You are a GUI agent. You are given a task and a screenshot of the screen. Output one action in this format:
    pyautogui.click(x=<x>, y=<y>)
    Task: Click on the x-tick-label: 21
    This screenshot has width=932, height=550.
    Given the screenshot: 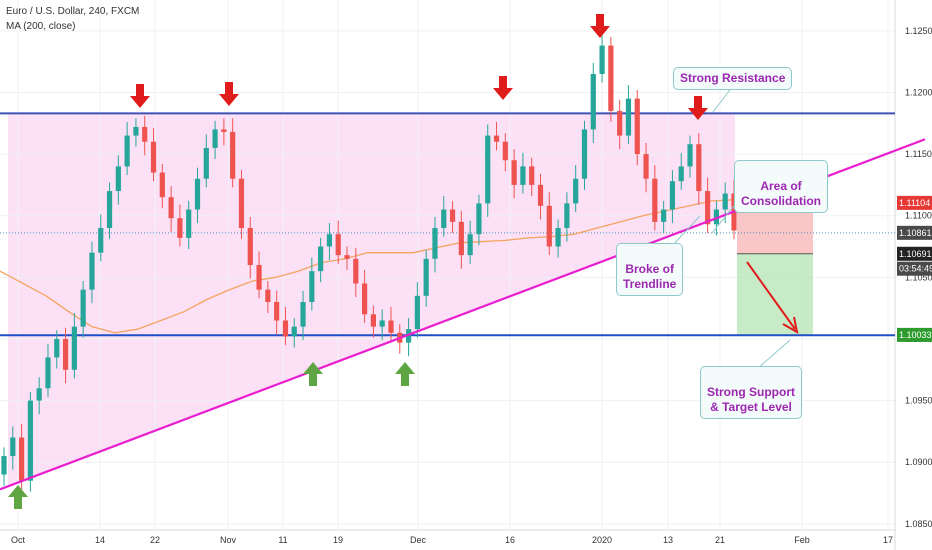 What is the action you would take?
    pyautogui.click(x=720, y=540)
    